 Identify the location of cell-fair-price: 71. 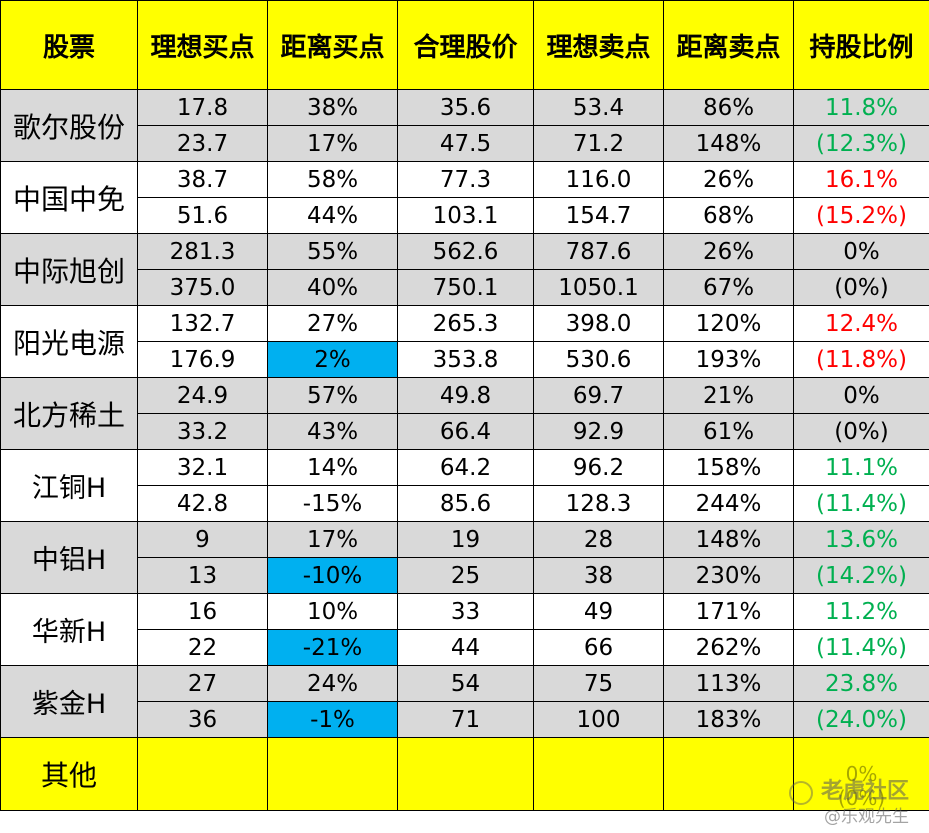
(465, 719).